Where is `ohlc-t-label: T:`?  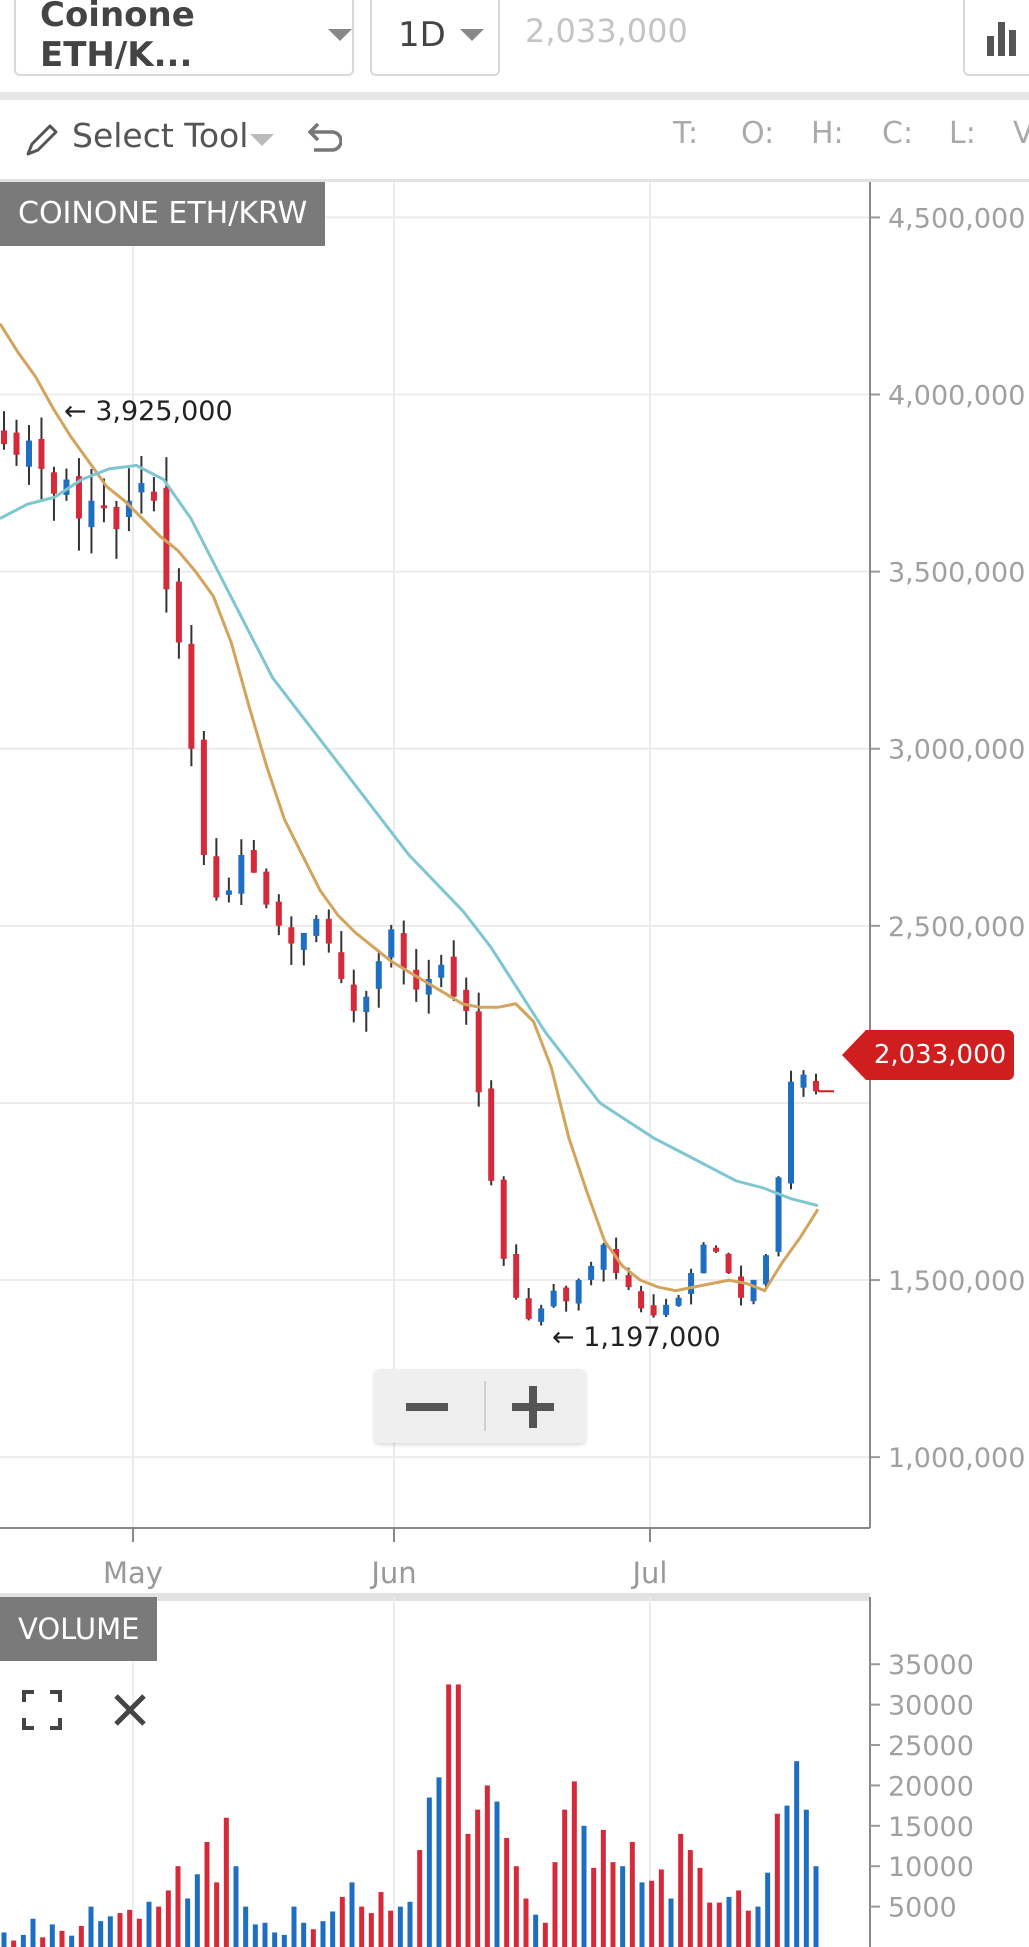 ohlc-t-label: T: is located at coordinates (686, 133).